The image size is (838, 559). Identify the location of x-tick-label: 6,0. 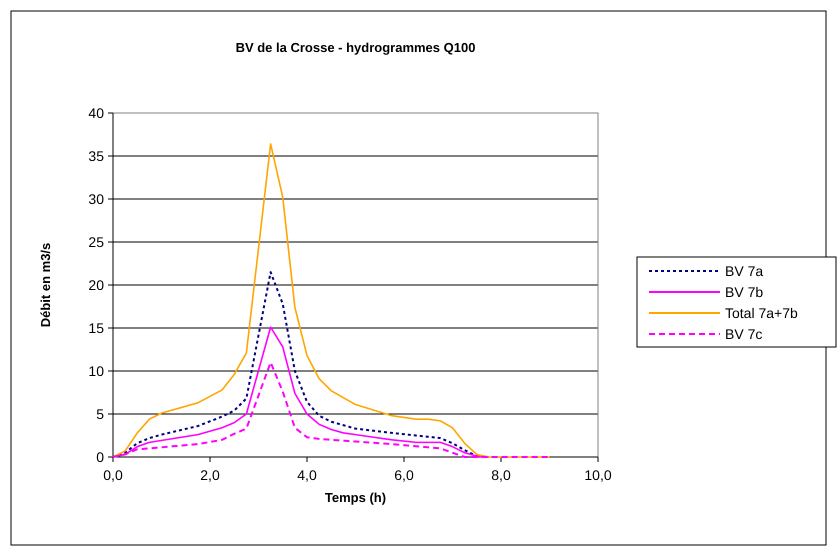
(404, 475).